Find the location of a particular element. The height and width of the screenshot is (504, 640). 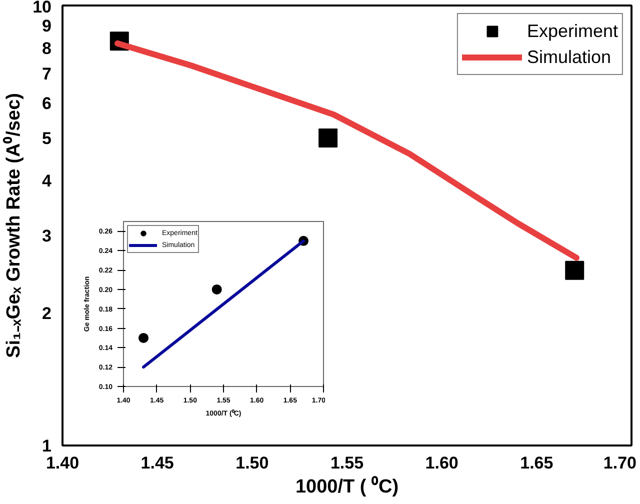

y-tick-label: 10 is located at coordinates (42, 8).